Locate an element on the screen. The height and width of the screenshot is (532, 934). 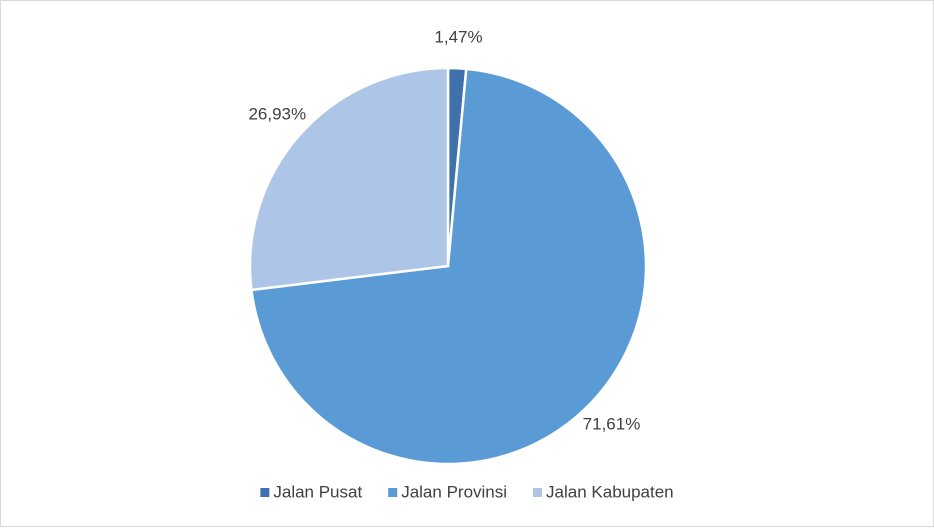
data-label: 26,93% is located at coordinates (277, 113).